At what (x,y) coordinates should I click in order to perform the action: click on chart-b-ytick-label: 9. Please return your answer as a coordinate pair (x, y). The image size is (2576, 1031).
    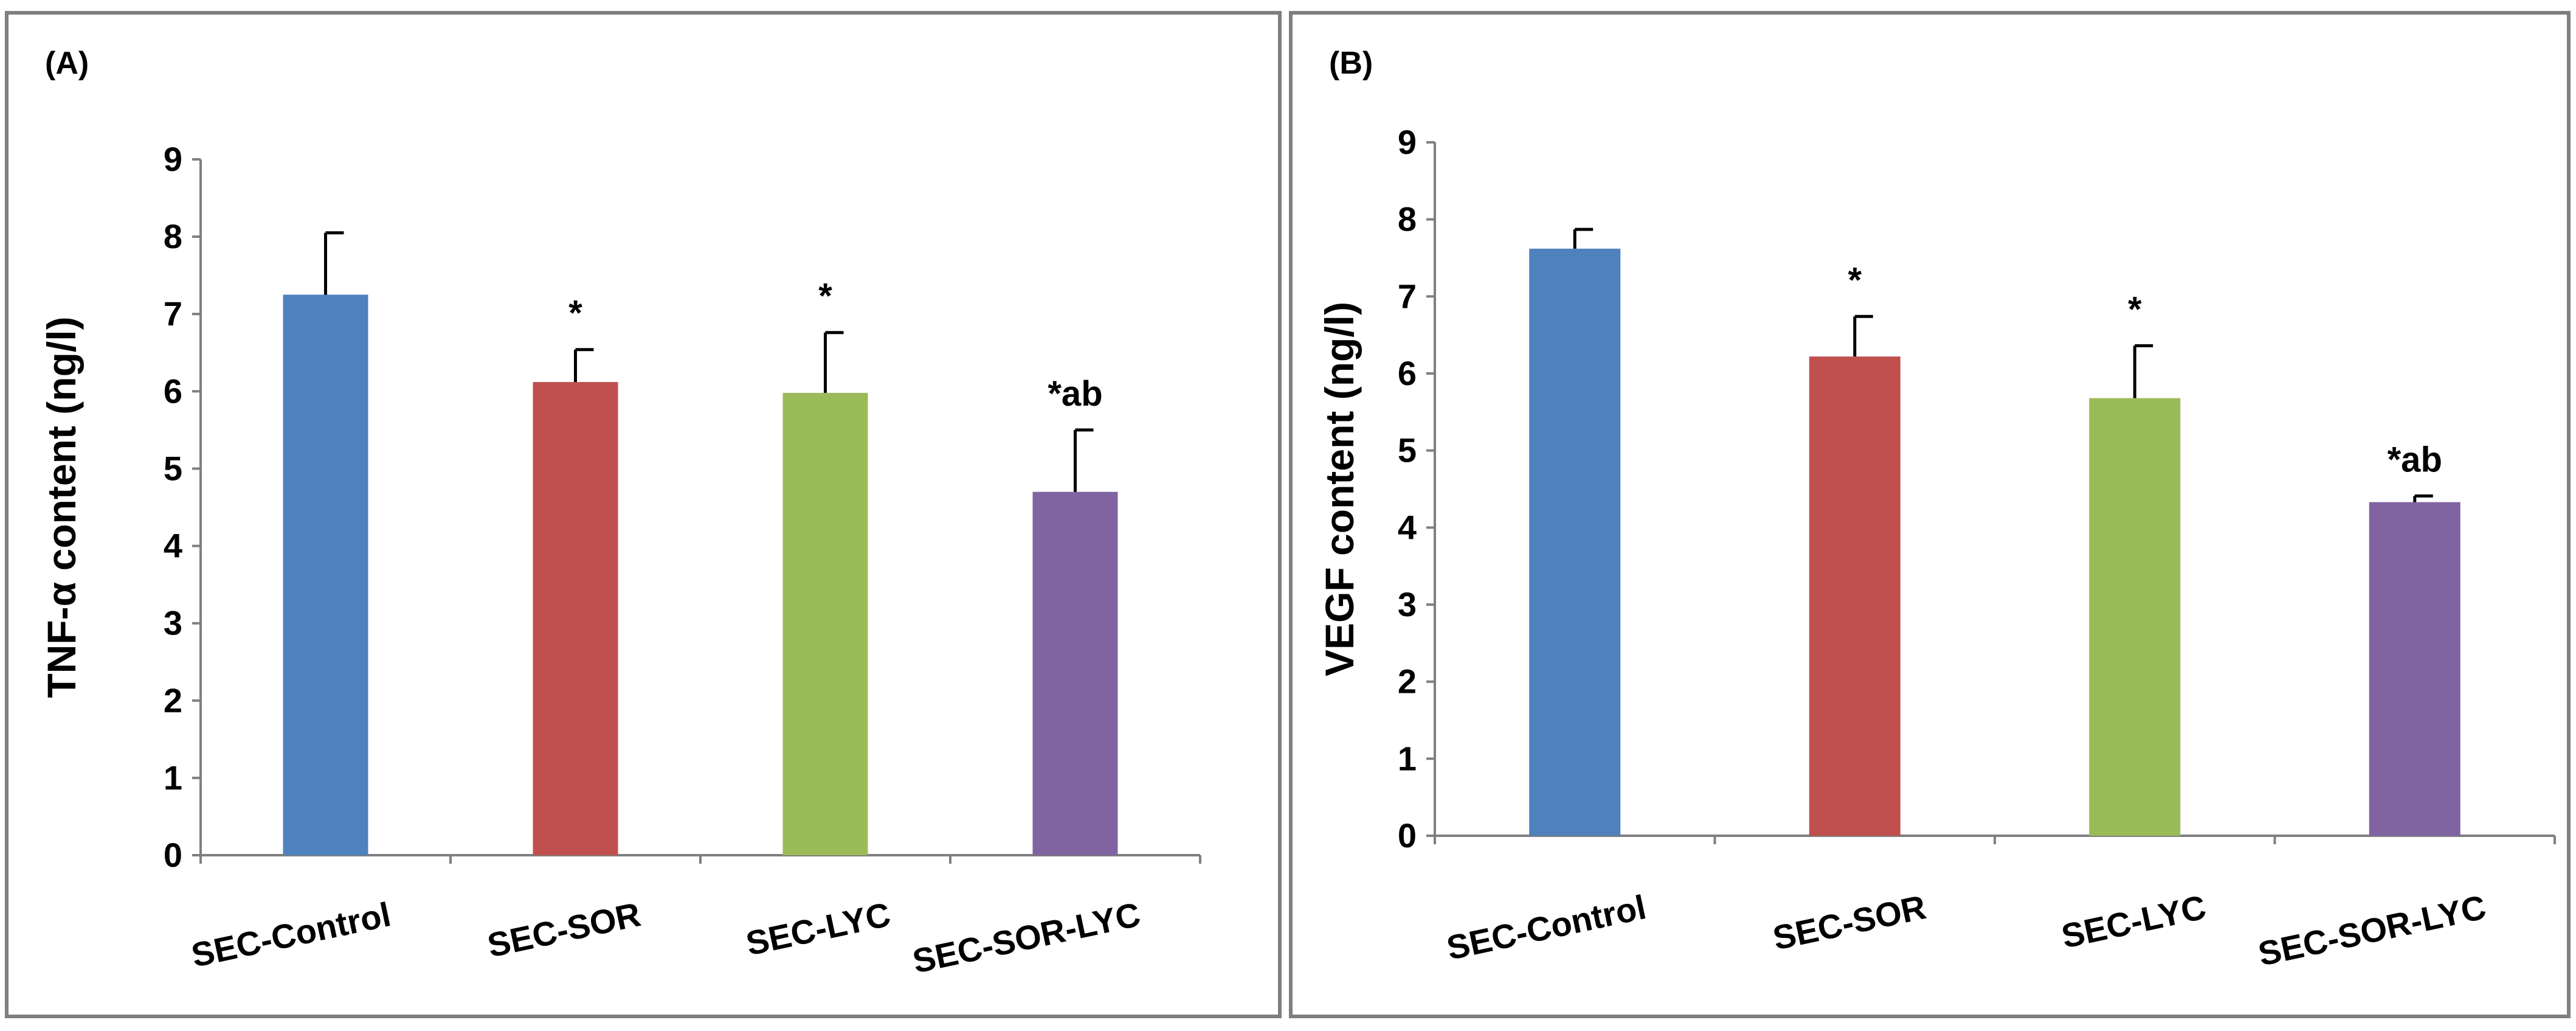
    Looking at the image, I should click on (1408, 142).